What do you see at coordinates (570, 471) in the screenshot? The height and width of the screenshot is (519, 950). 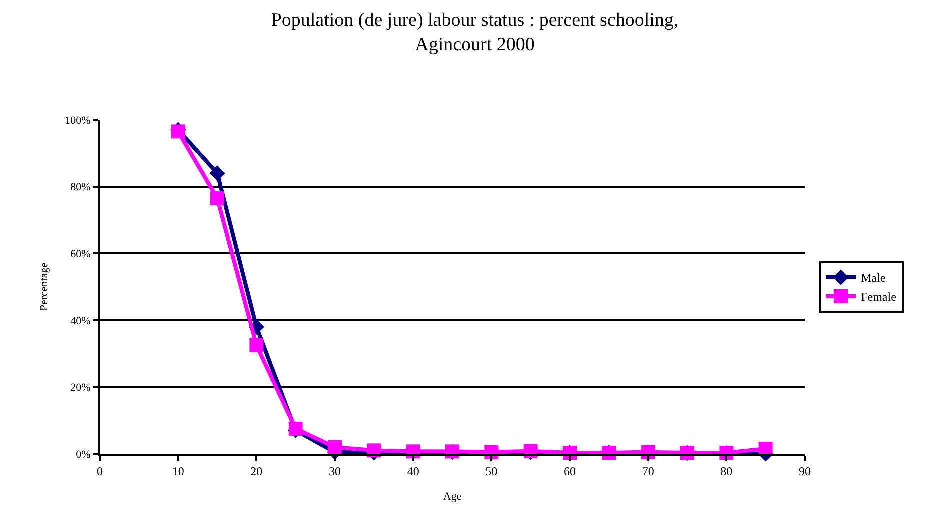 I see `x-tick-label: 60` at bounding box center [570, 471].